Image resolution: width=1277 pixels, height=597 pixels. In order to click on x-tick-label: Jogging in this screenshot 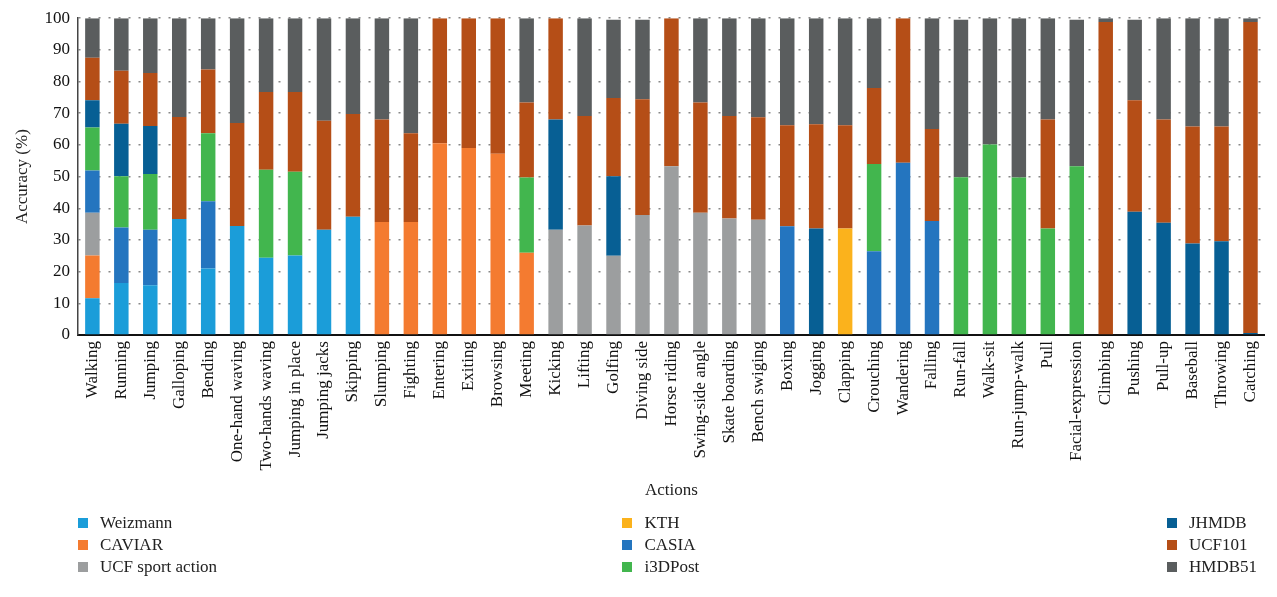, I will do `click(815, 367)`.